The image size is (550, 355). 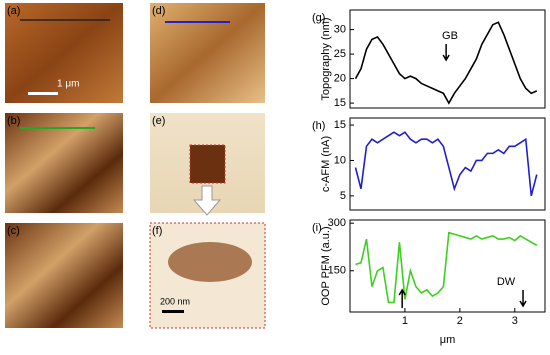 I want to click on scale-bar-label: 200 nm, so click(x=175, y=301).